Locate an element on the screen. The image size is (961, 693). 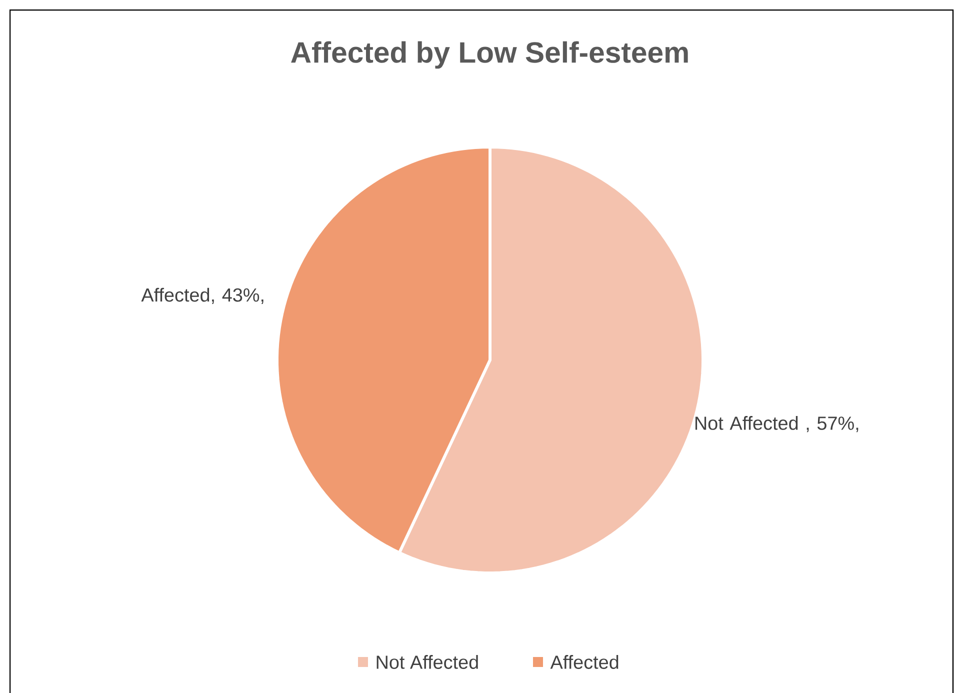
data-label: Not Affected , 57%, is located at coordinates (776, 424).